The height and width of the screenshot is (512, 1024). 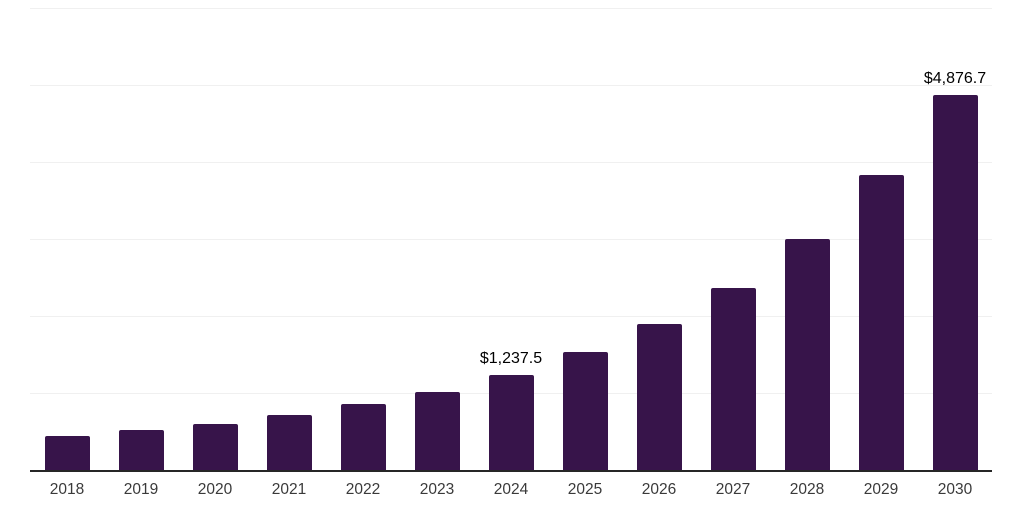 I want to click on x-tick-2018: 2018, so click(x=67, y=489).